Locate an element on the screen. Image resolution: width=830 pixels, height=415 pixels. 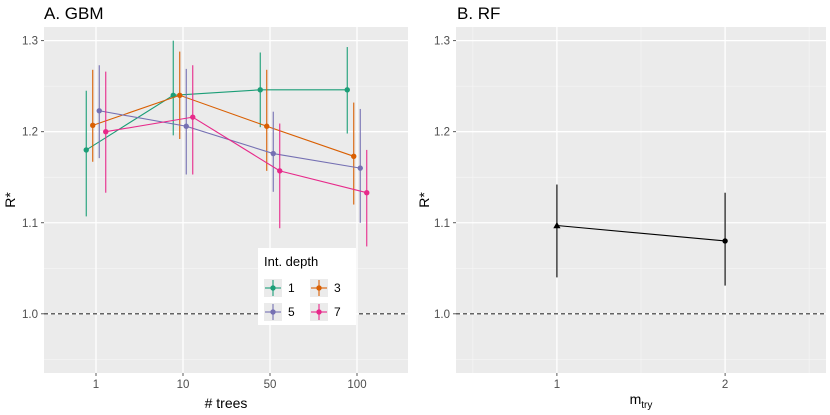
panel-b-y-label: R* is located at coordinates (424, 200).